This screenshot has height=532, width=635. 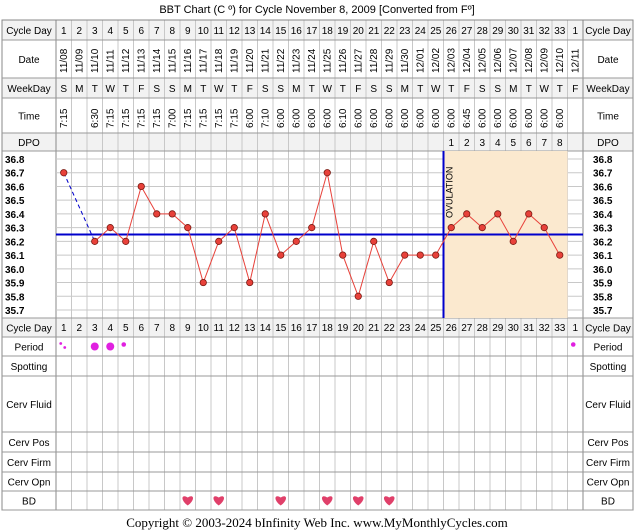 I want to click on y-tick-label-left: 36.1, so click(x=15, y=256).